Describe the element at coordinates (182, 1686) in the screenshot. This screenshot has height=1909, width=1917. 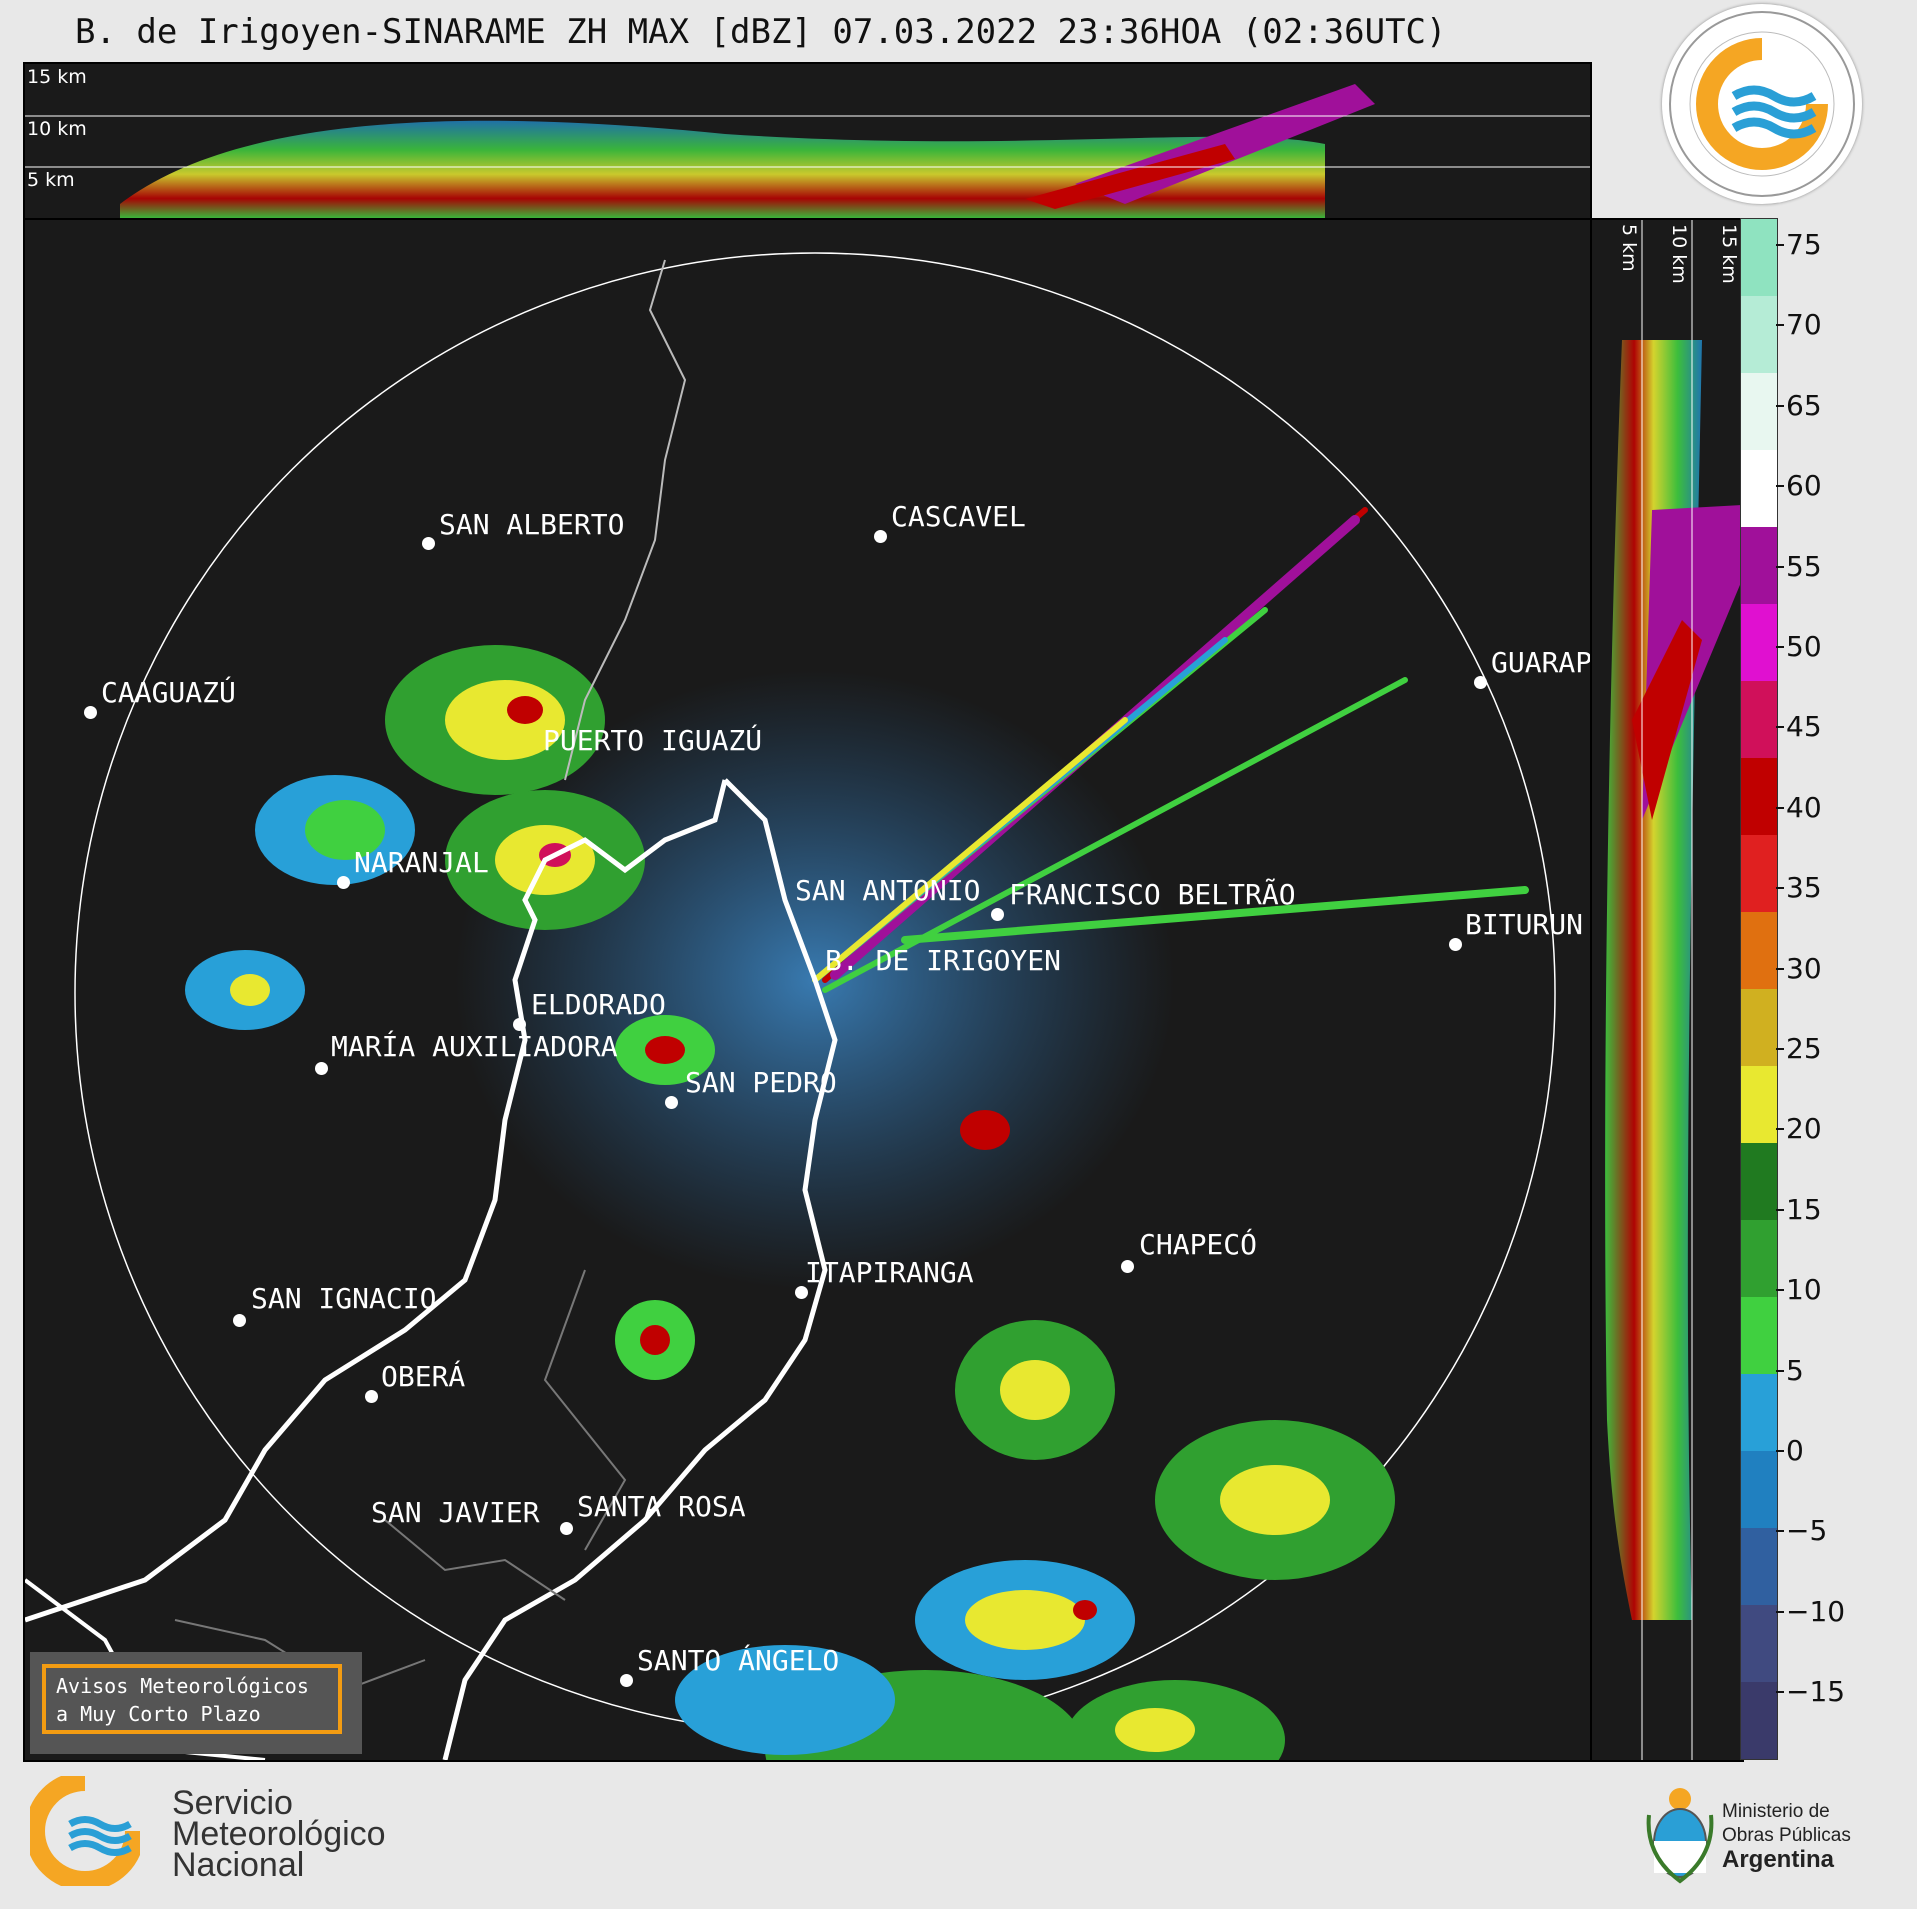
I see `badge-line-1: Avisos Meteorológicos` at that location.